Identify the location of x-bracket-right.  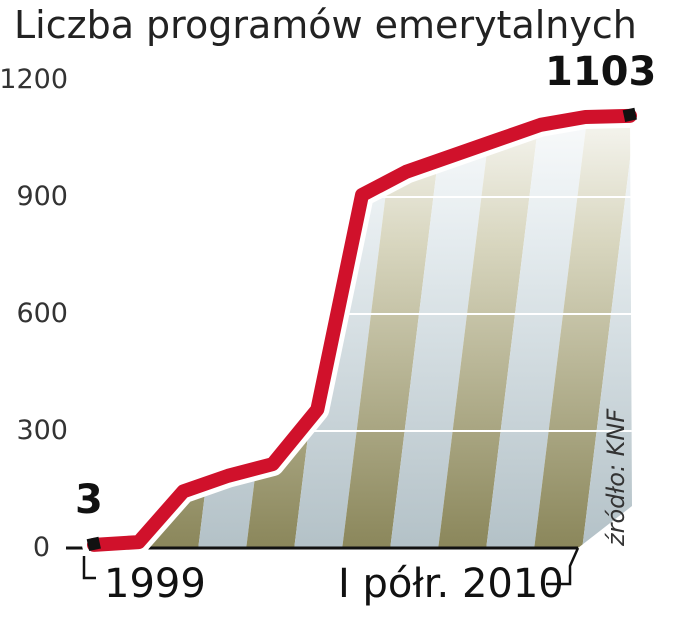
(563, 566).